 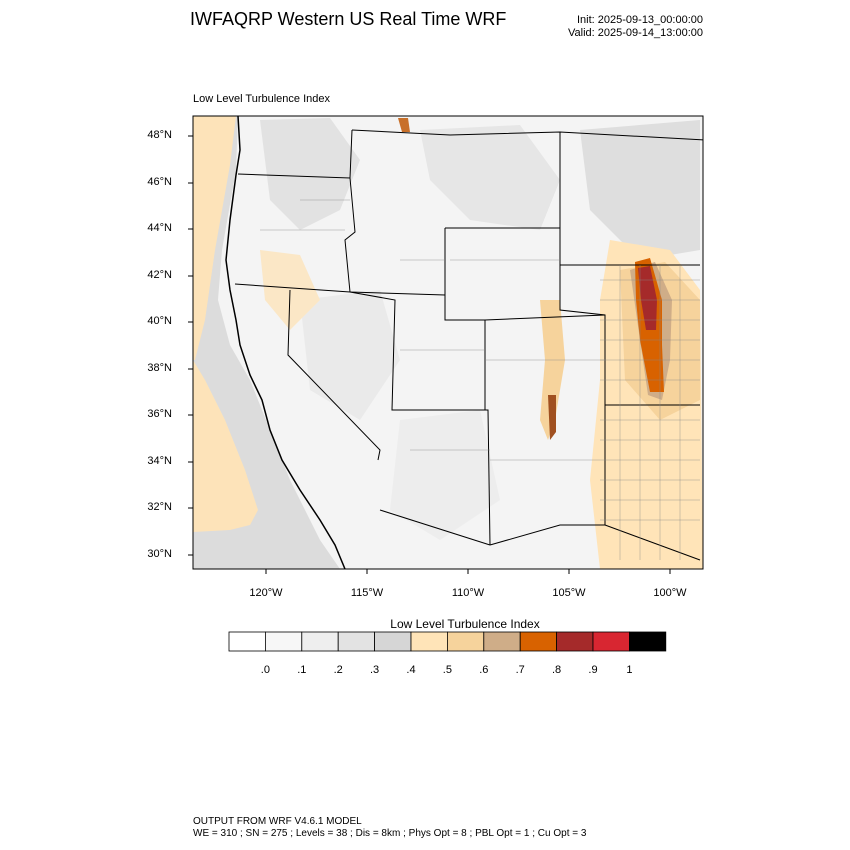 What do you see at coordinates (375, 670) in the screenshot?
I see `colorbar-label: .3` at bounding box center [375, 670].